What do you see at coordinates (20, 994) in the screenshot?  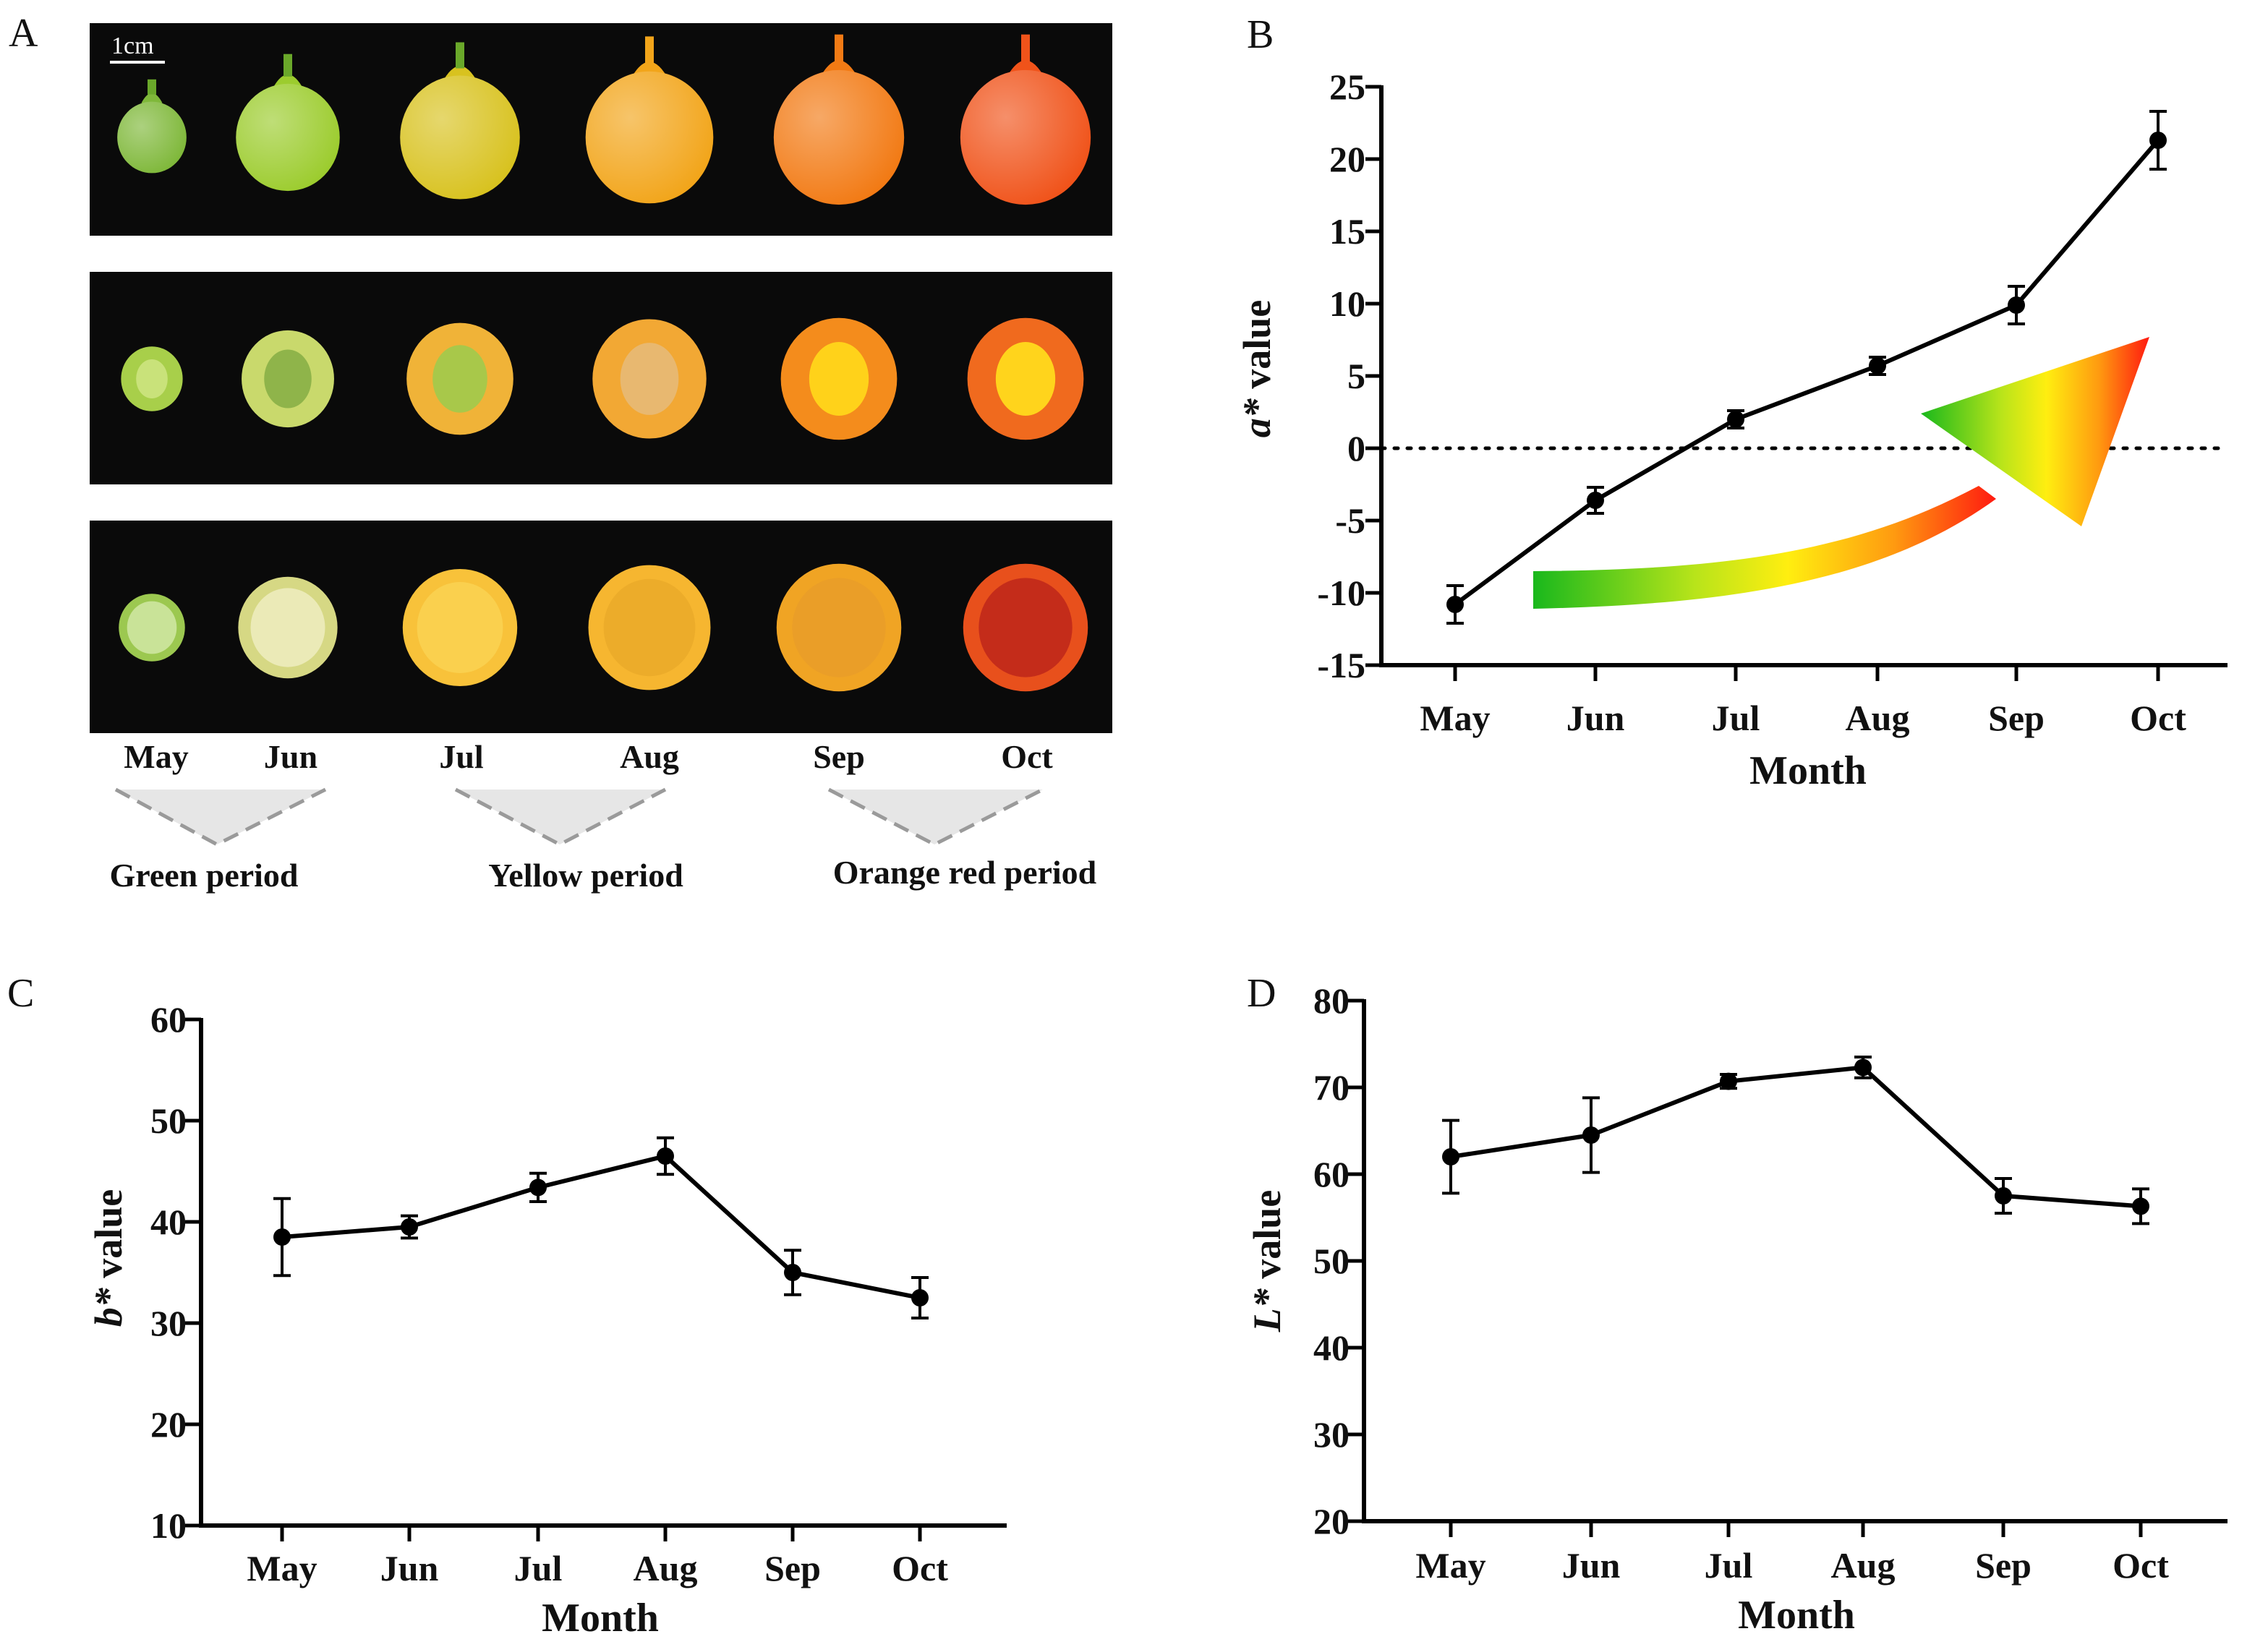 I see `panel-c-letter: C` at bounding box center [20, 994].